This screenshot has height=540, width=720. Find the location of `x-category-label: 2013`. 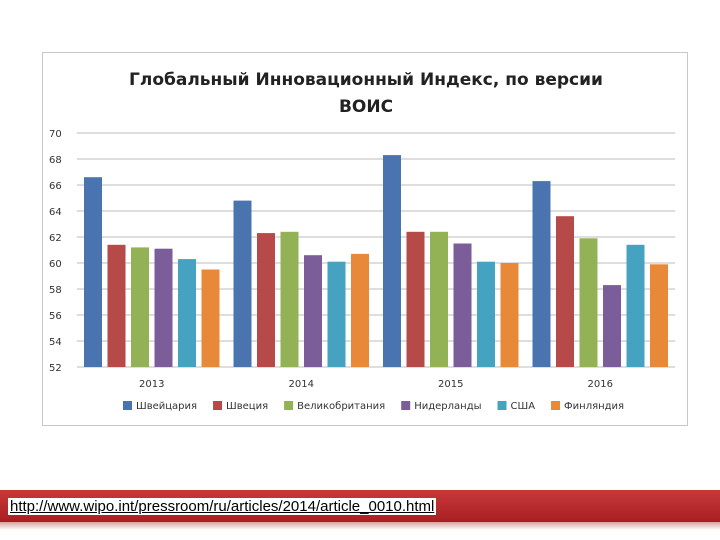

x-category-label: 2013 is located at coordinates (151, 384).